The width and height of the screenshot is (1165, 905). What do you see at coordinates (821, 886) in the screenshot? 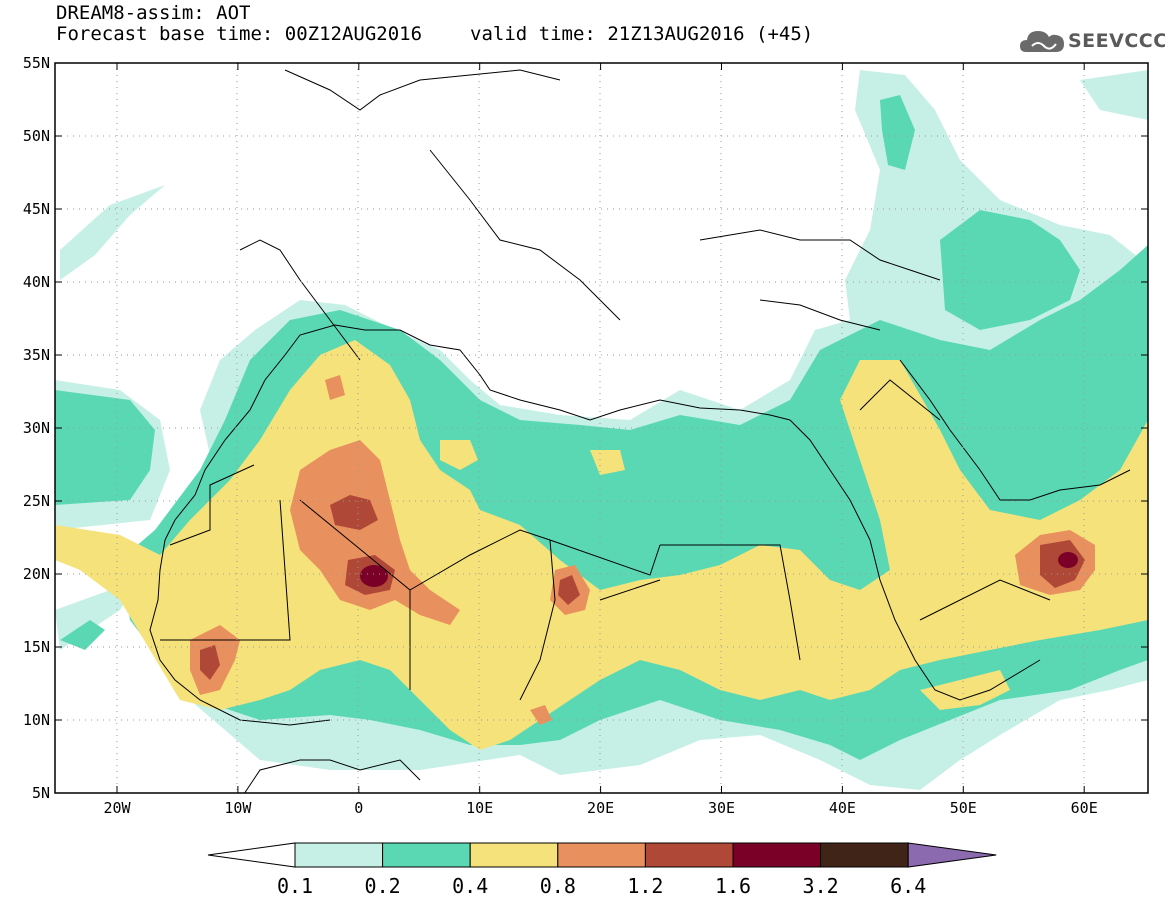
I see `colorbar-label: 3.2` at bounding box center [821, 886].